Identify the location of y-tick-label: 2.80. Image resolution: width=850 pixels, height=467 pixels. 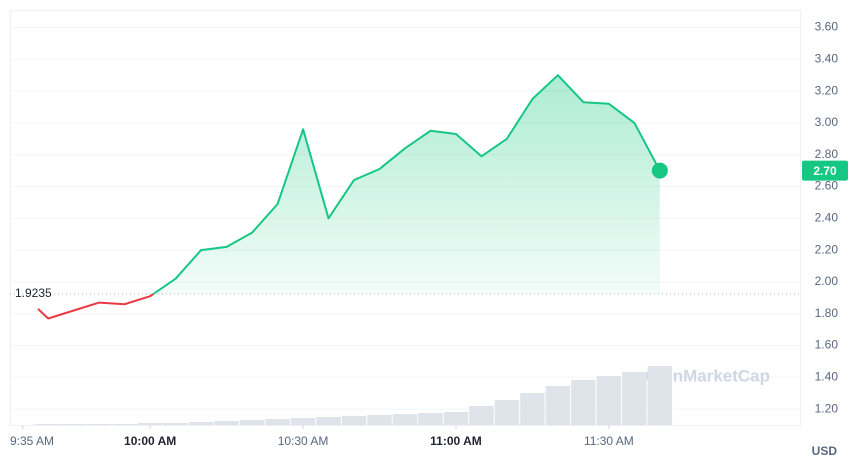
(827, 154).